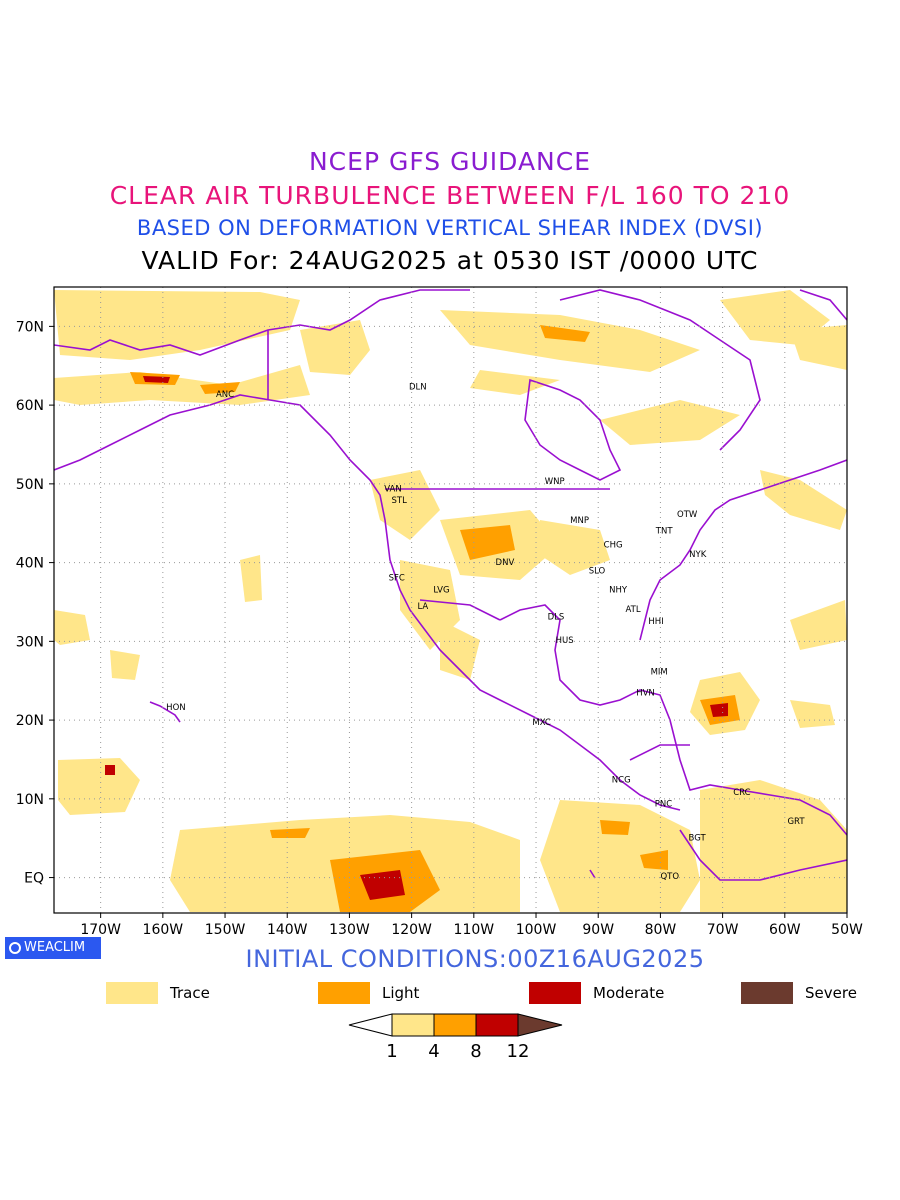  What do you see at coordinates (743, 550) in the screenshot?
I see `atlantic-coast-line` at bounding box center [743, 550].